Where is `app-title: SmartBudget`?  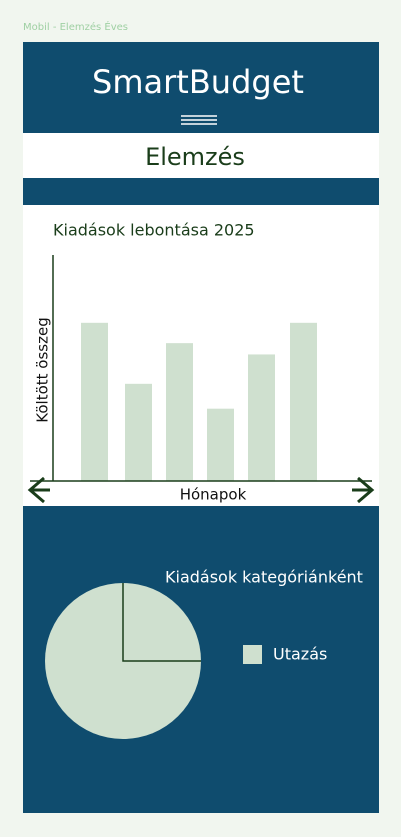 app-title: SmartBudget is located at coordinates (198, 82).